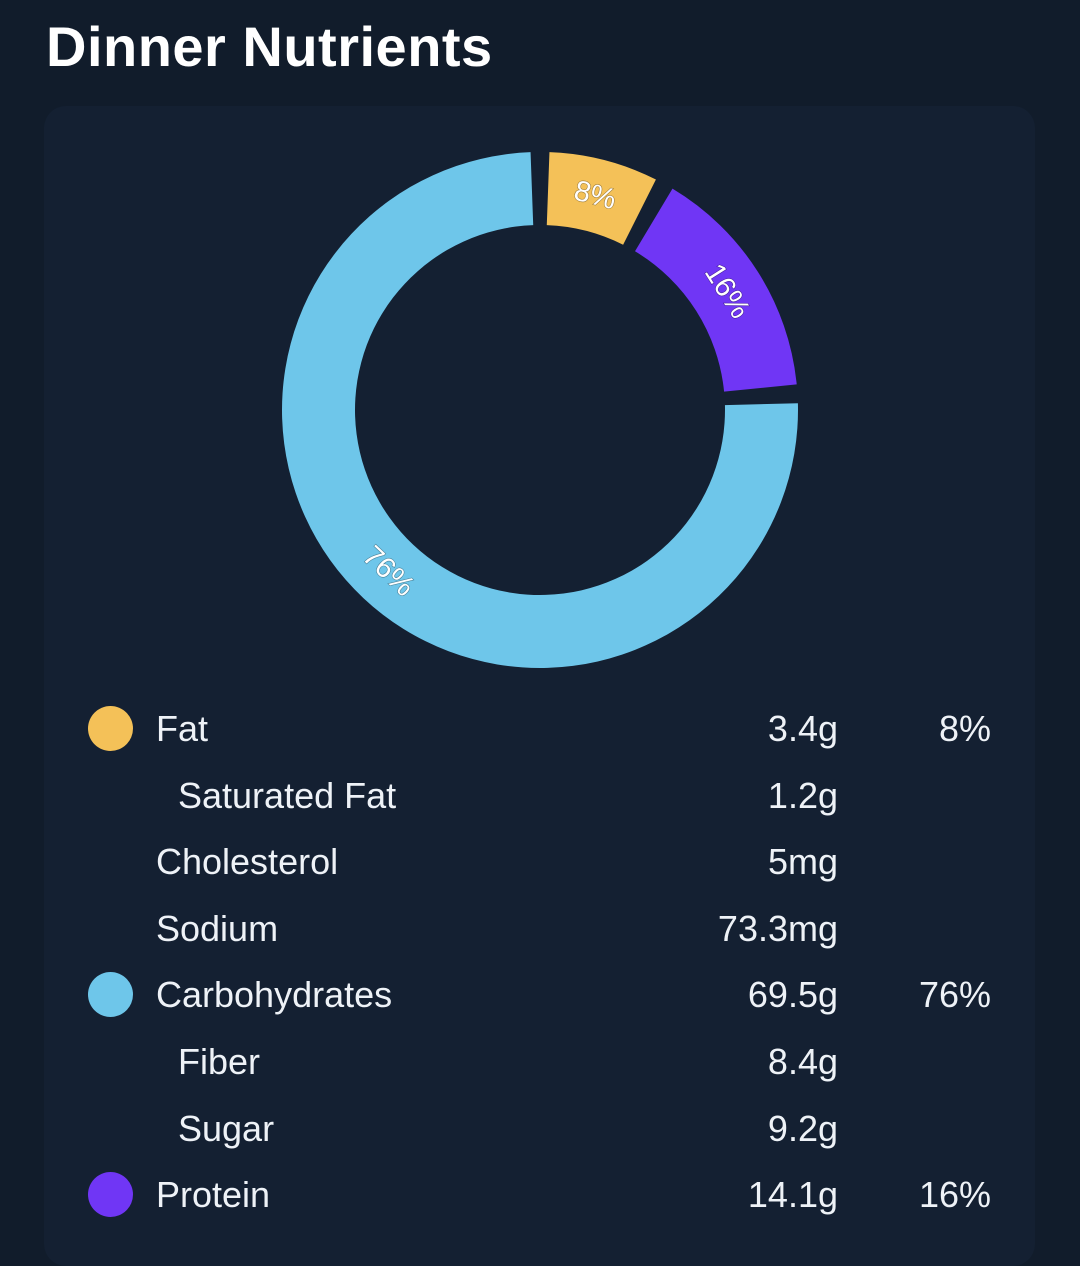  What do you see at coordinates (802, 728) in the screenshot?
I see `nutrient-amount: 3.4g` at bounding box center [802, 728].